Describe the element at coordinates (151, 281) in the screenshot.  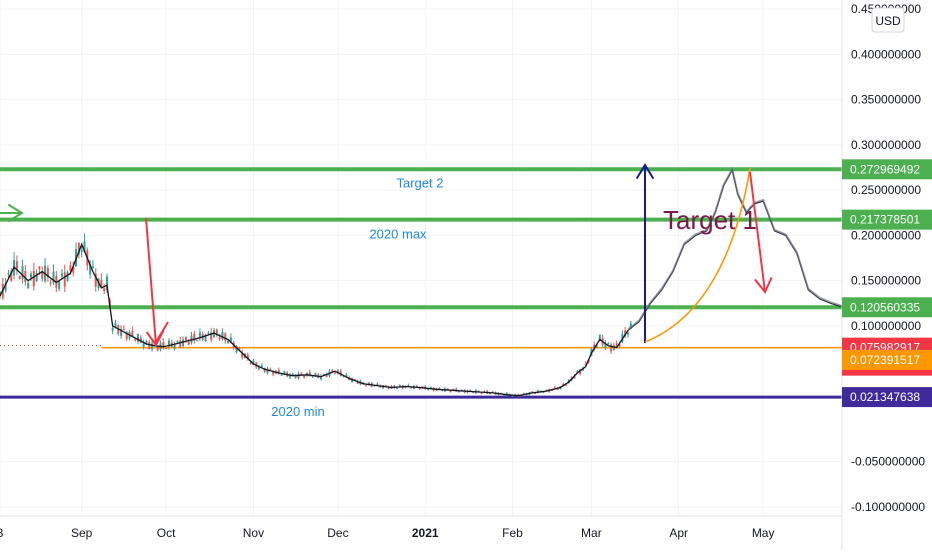
I see `red-arrow-down` at that location.